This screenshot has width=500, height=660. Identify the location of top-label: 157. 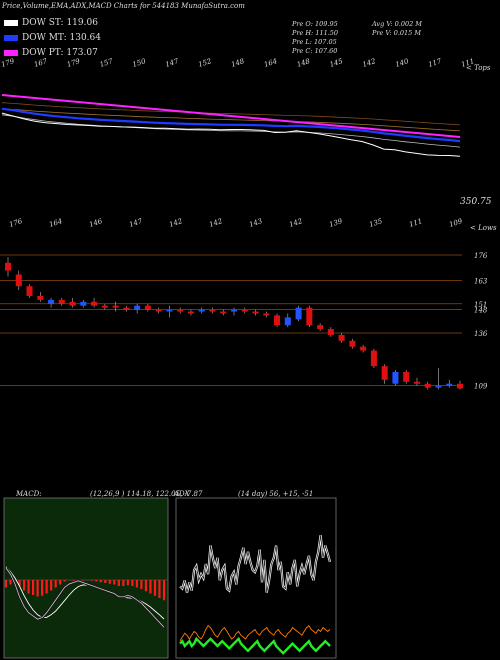
(107, 63).